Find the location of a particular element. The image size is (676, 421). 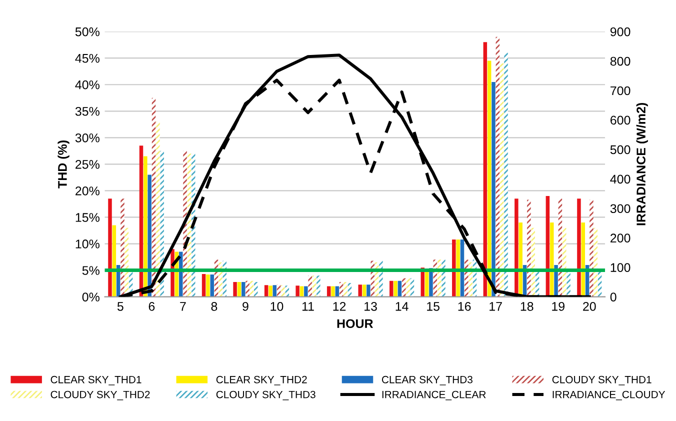

y2-axis-title: IRRADIANCE (W/m2) is located at coordinates (642, 164).